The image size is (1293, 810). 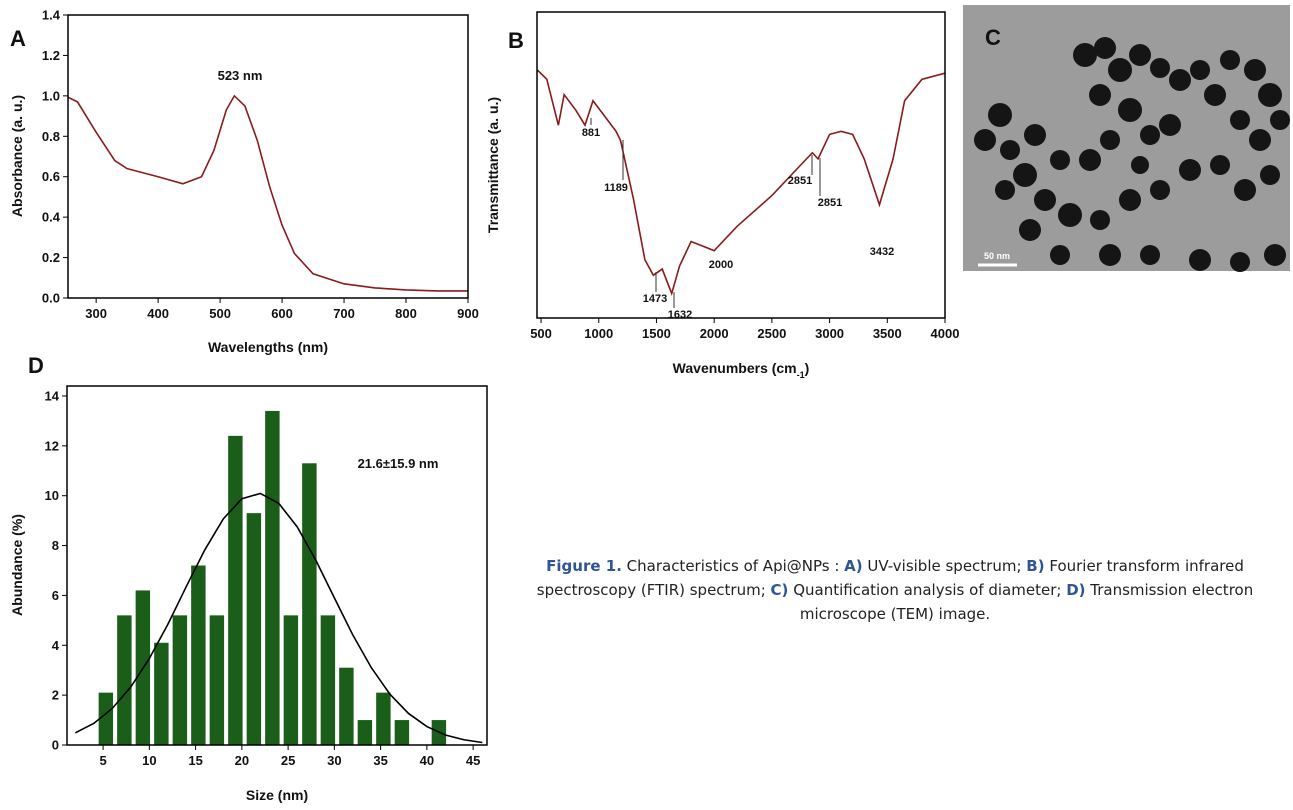 What do you see at coordinates (945, 333) in the screenshot?
I see `x-tick-label: 4000` at bounding box center [945, 333].